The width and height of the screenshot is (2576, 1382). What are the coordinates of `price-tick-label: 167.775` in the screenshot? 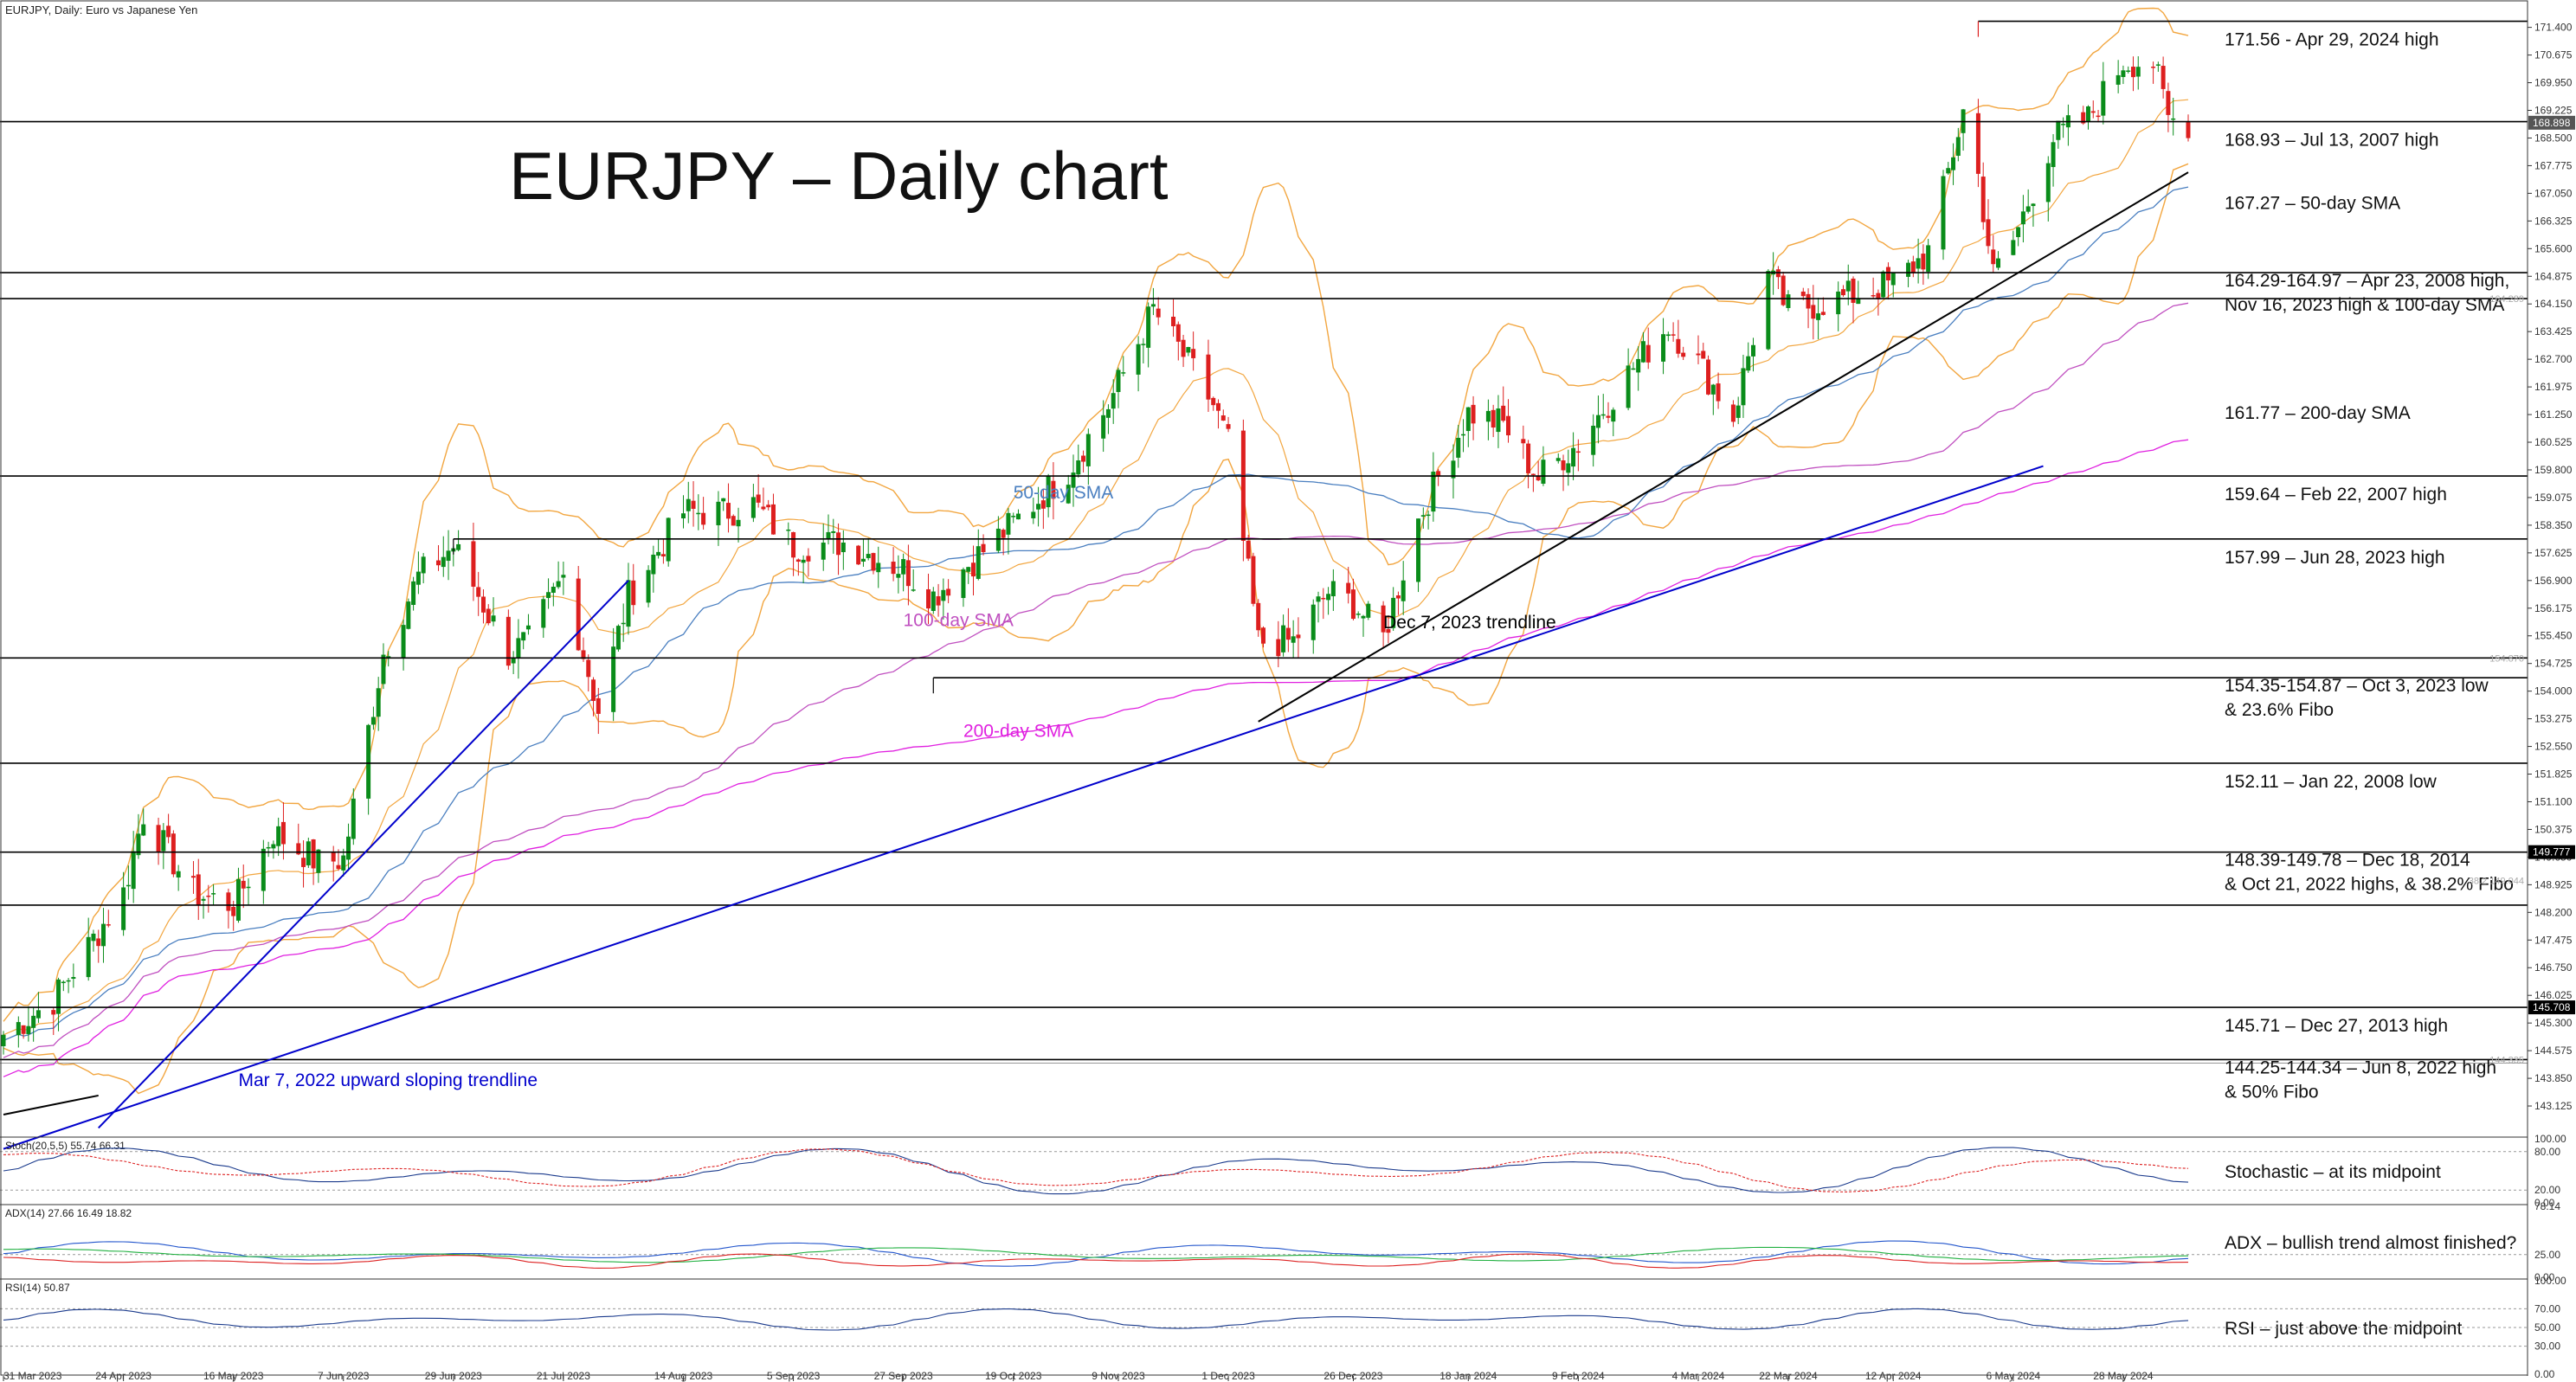 It's located at (2553, 165).